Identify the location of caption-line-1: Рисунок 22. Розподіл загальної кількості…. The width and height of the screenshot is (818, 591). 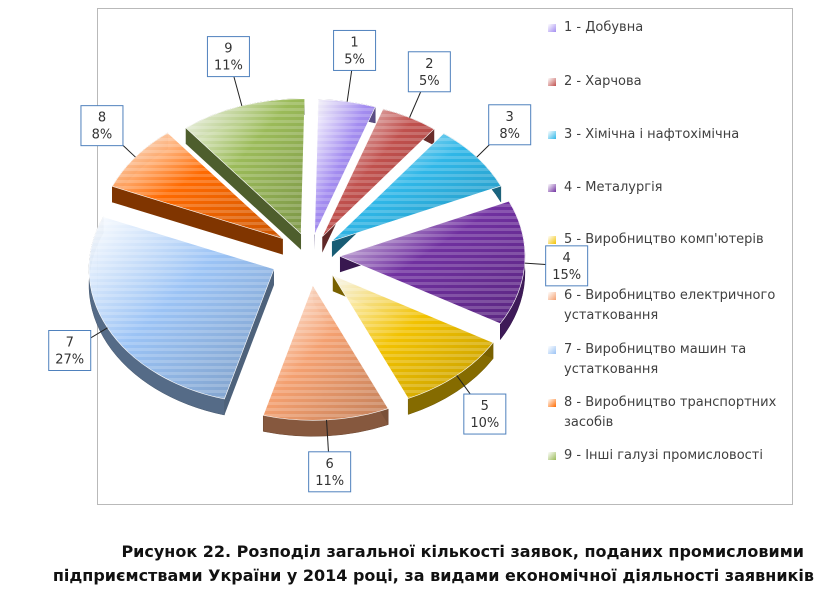
(462, 551).